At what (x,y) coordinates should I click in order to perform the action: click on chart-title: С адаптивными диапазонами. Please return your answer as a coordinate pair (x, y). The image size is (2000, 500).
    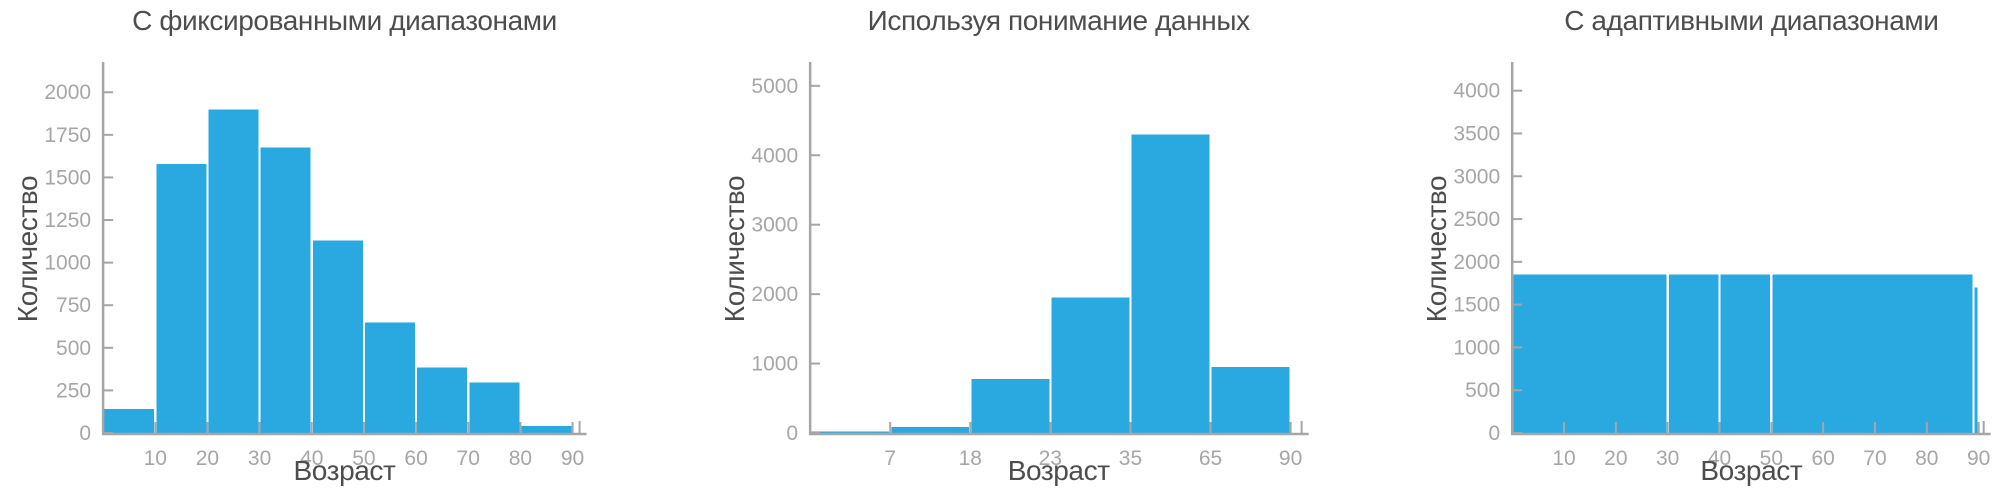
    Looking at the image, I should click on (1751, 20).